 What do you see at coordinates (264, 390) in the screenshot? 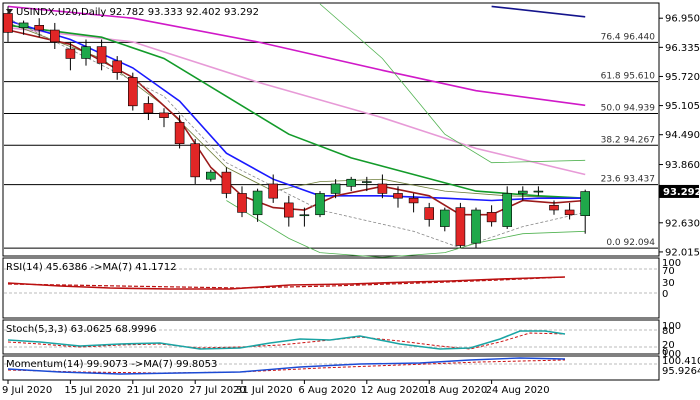
I see `time-tick-4: 31 Jul 2020` at bounding box center [264, 390].